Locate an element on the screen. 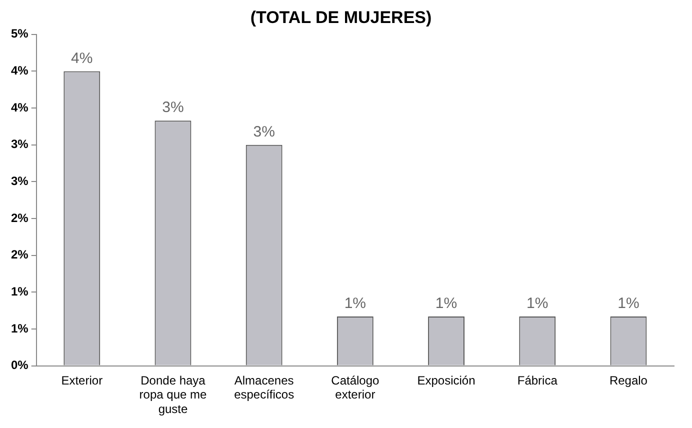 The image size is (692, 428). x-tick-label: Exterior is located at coordinates (82, 380).